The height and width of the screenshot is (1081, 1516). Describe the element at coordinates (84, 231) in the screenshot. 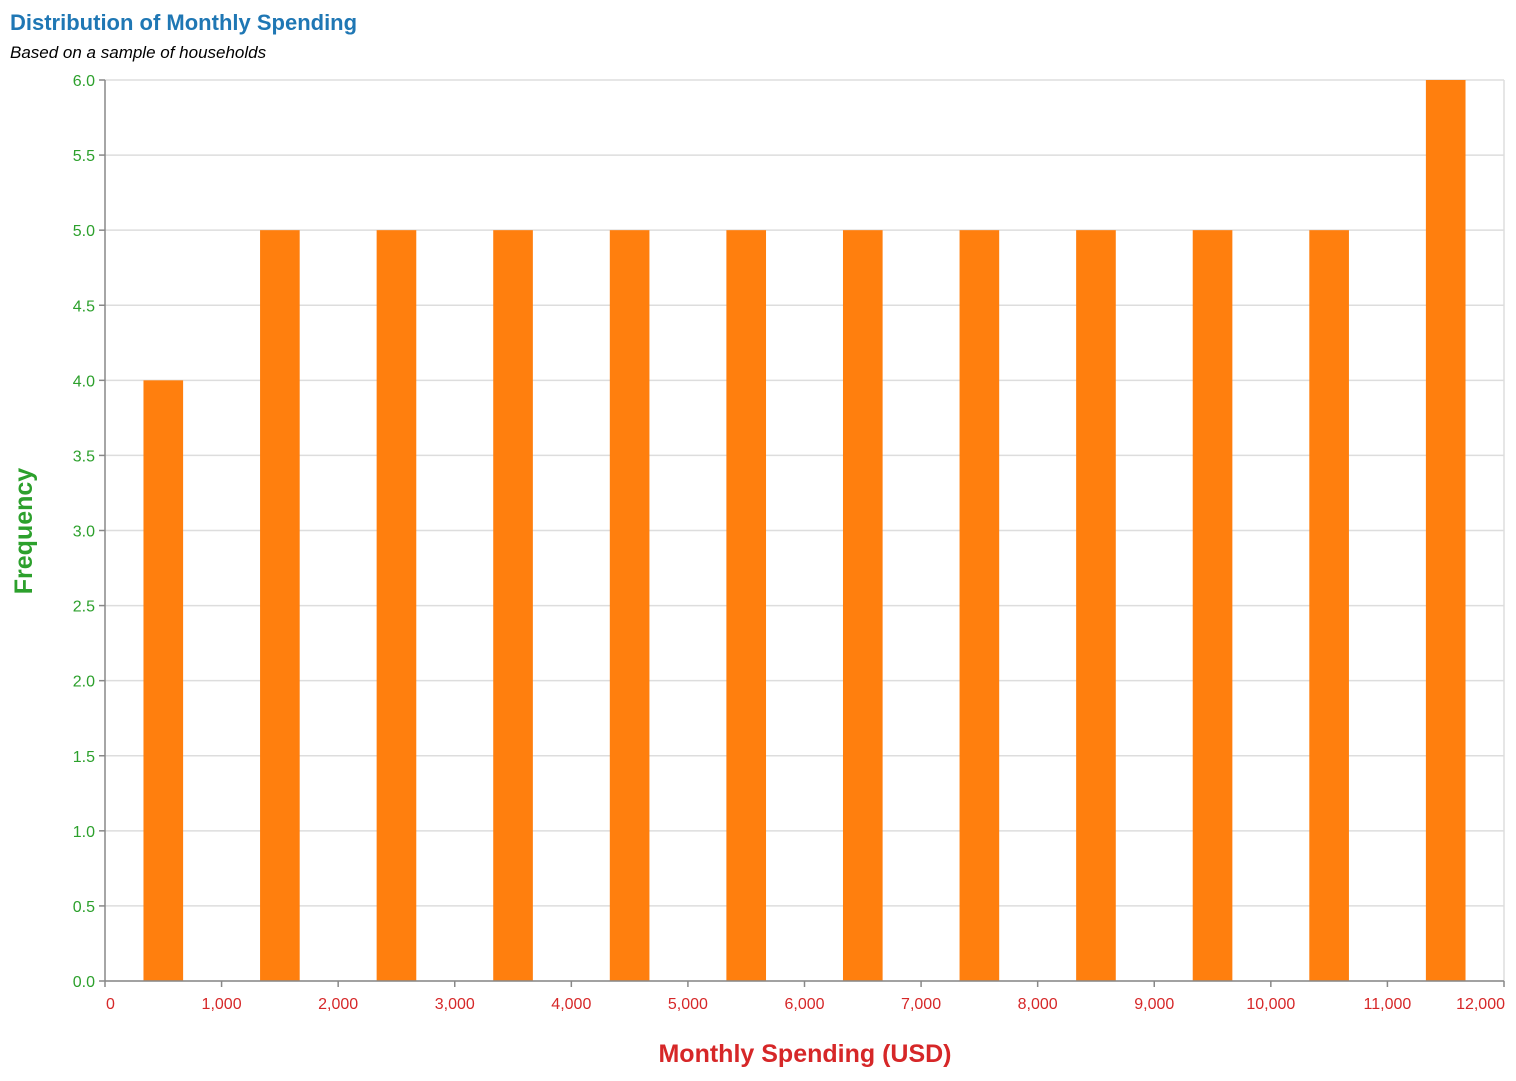

I see `y-tick-label: 5.0` at that location.